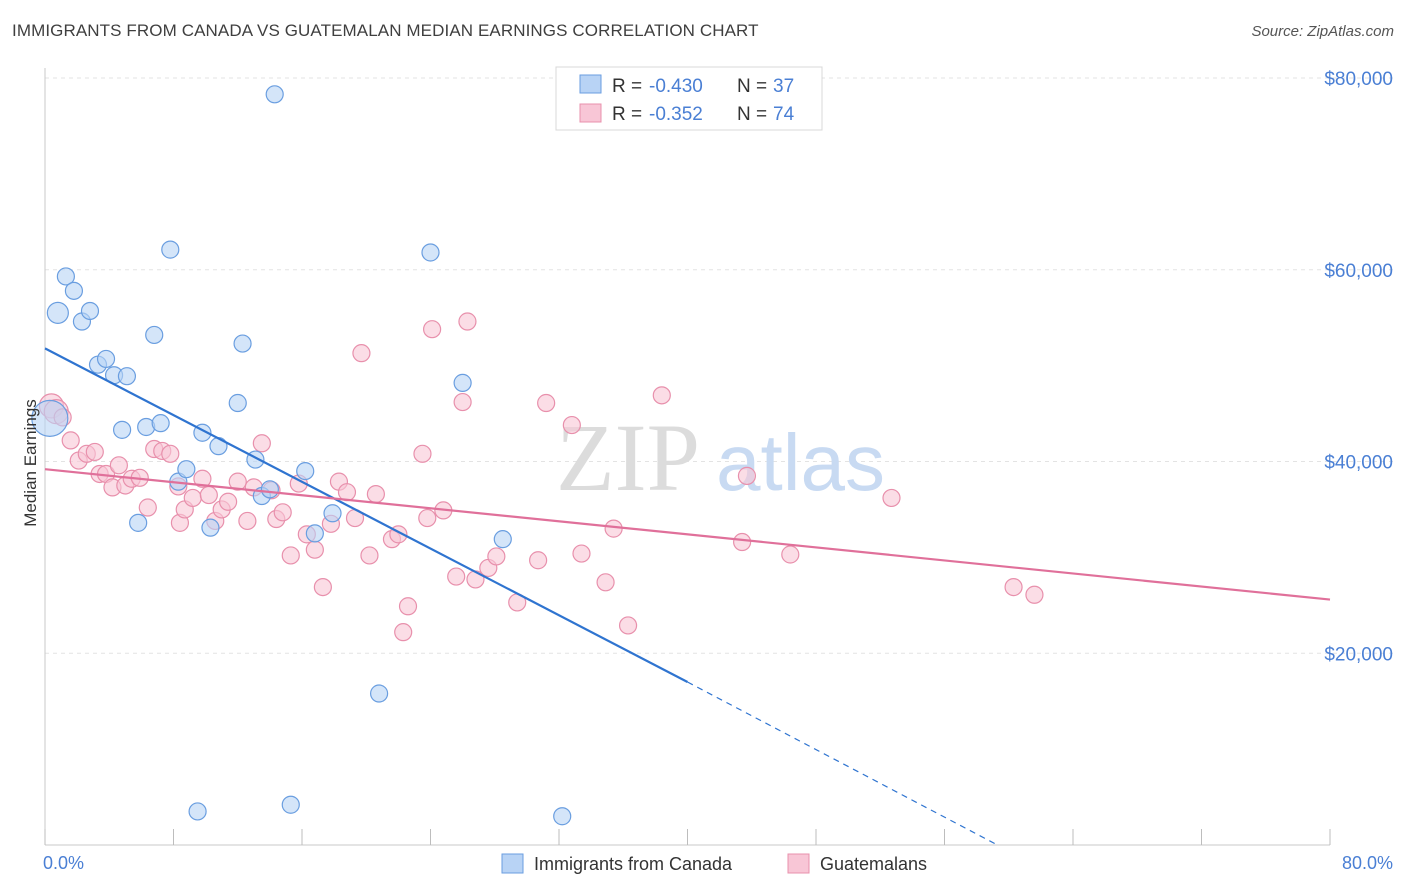  I want to click on legend-n-label-2: N =, so click(752, 114).